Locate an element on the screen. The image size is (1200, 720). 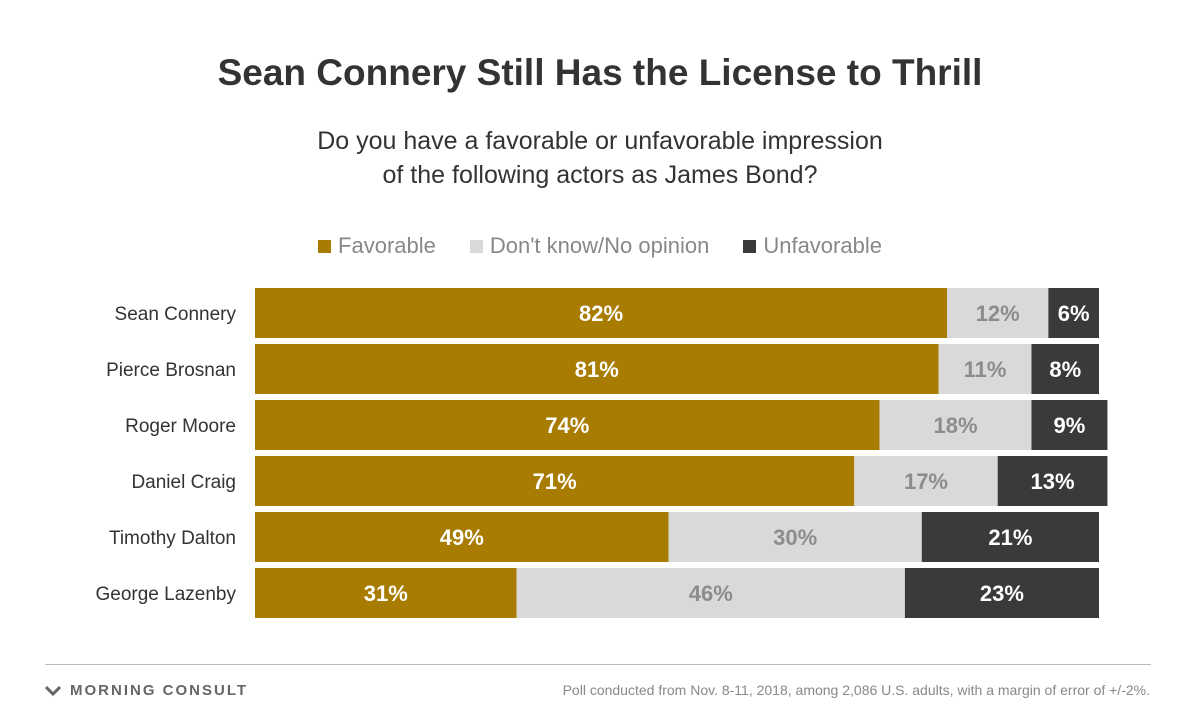
bar-timothy-dalton-favorable is located at coordinates (462, 537).